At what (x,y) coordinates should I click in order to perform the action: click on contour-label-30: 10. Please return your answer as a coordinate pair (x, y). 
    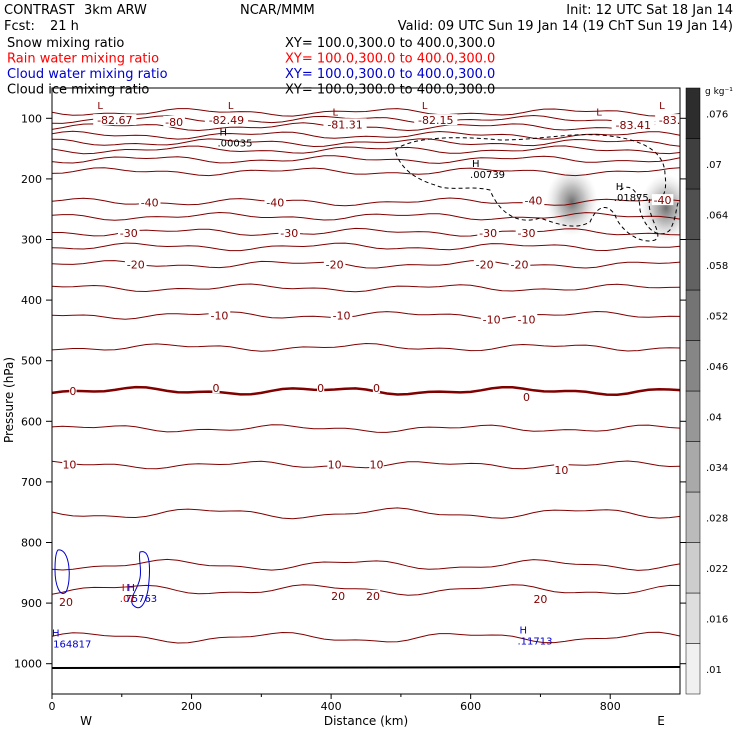
    Looking at the image, I should click on (376, 464).